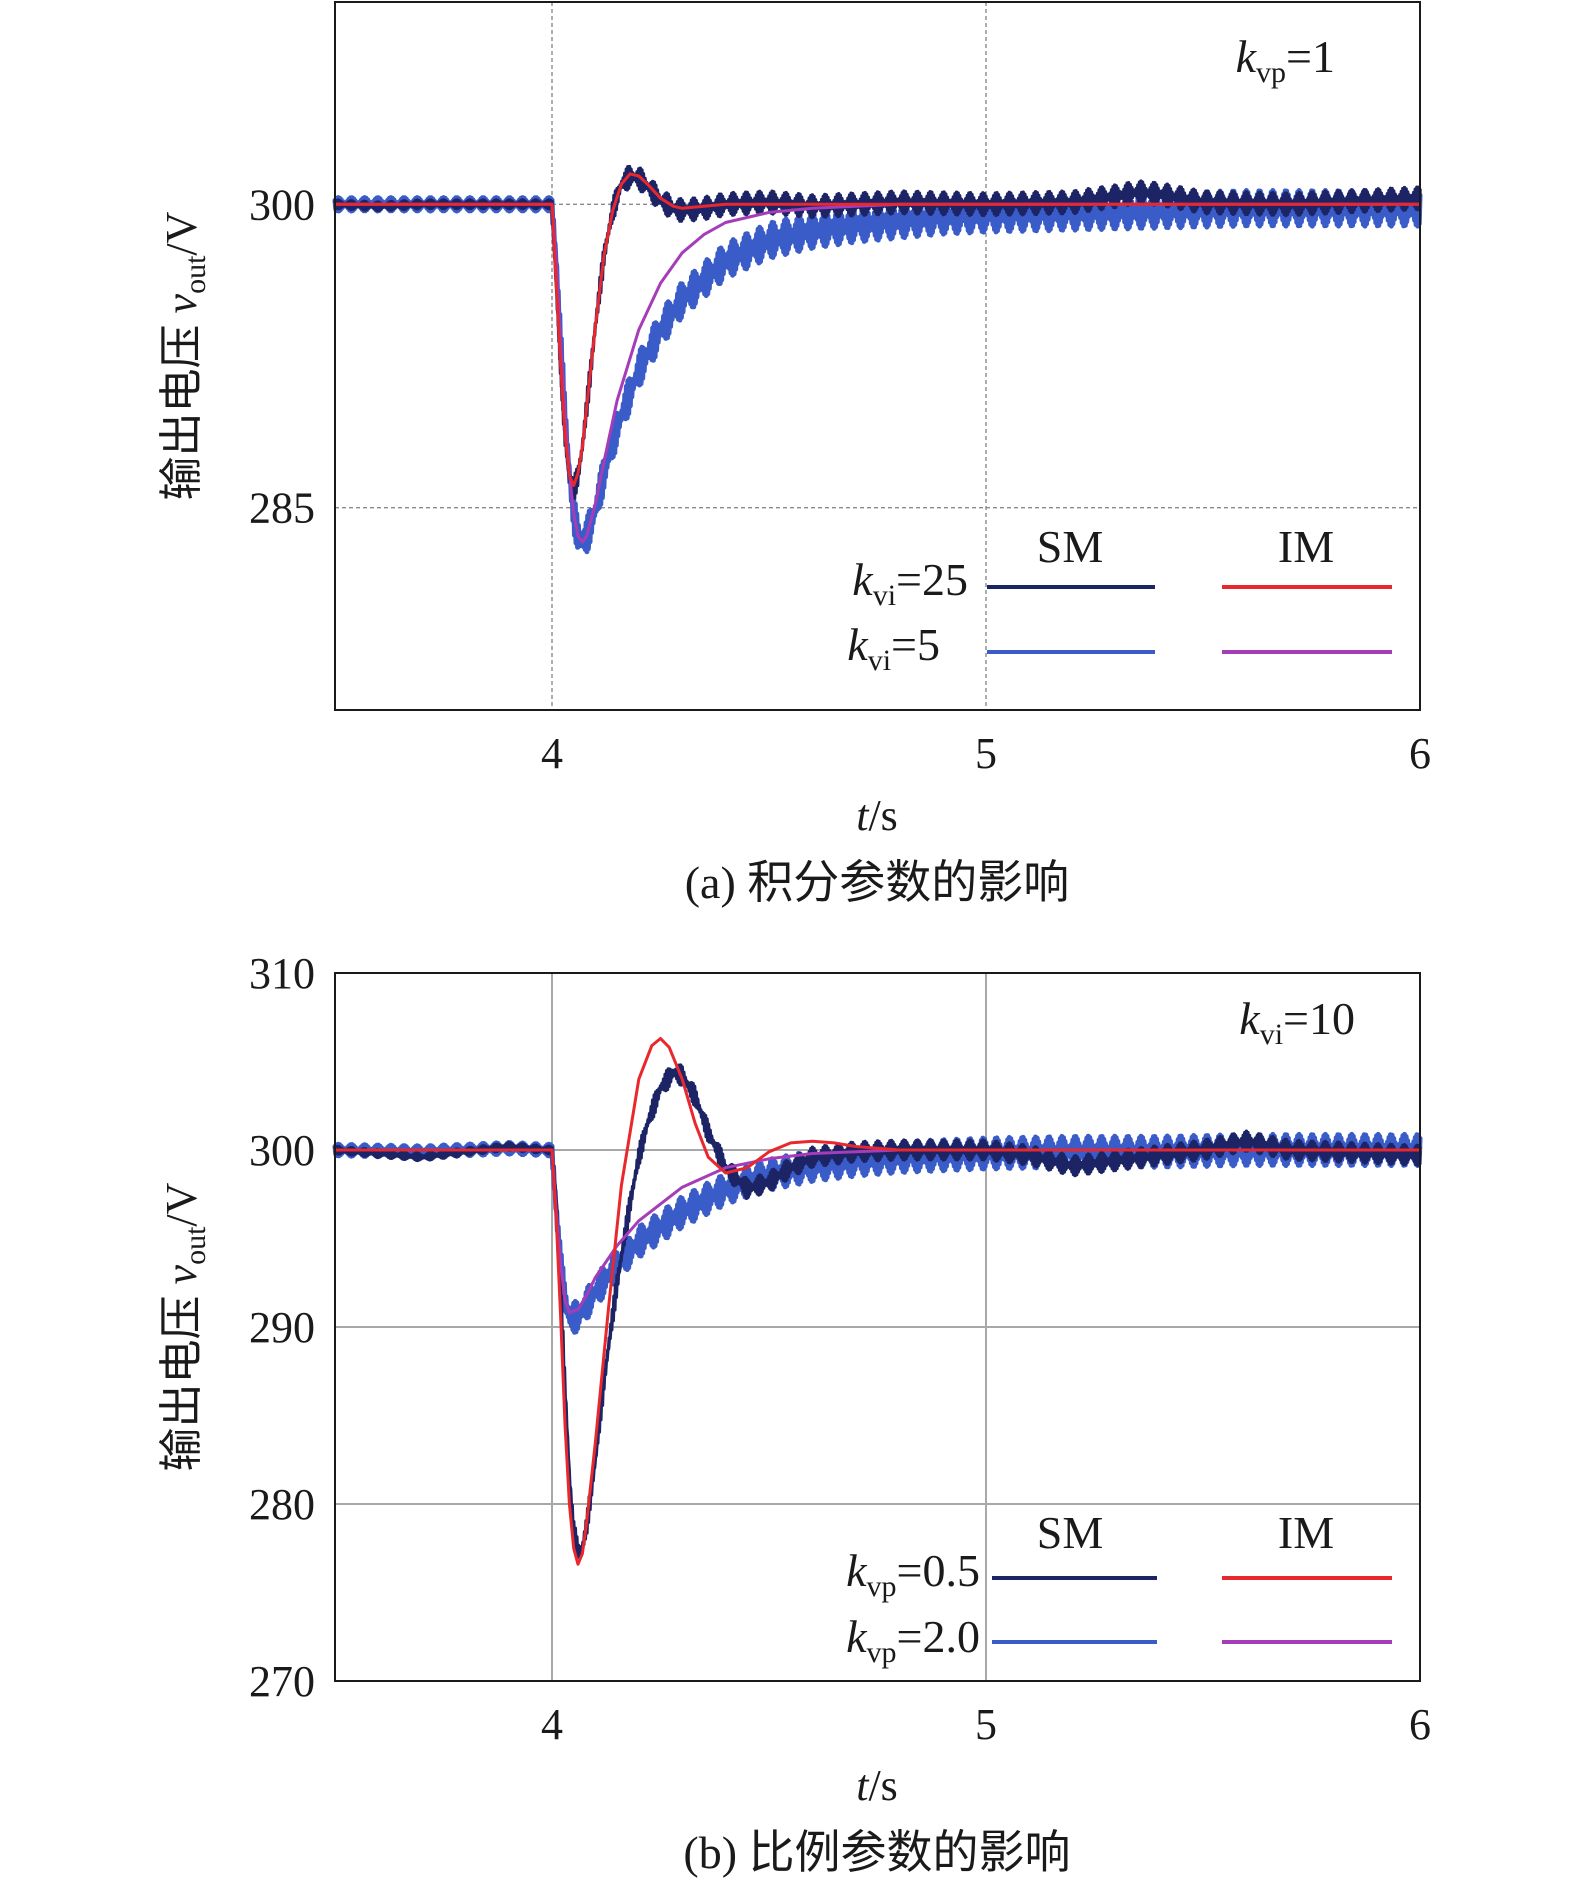 This screenshot has height=1890, width=1575. I want to click on y-tick-label: 290, so click(282, 1327).